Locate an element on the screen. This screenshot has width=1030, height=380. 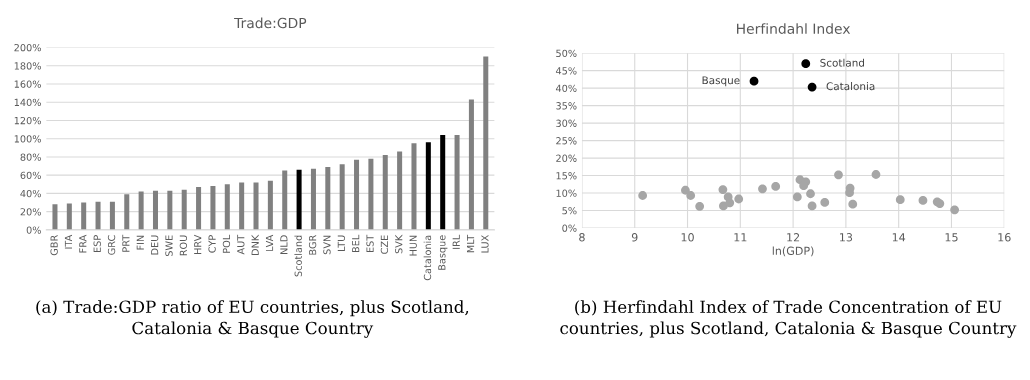
x-tick-label: LTU is located at coordinates (341, 243).